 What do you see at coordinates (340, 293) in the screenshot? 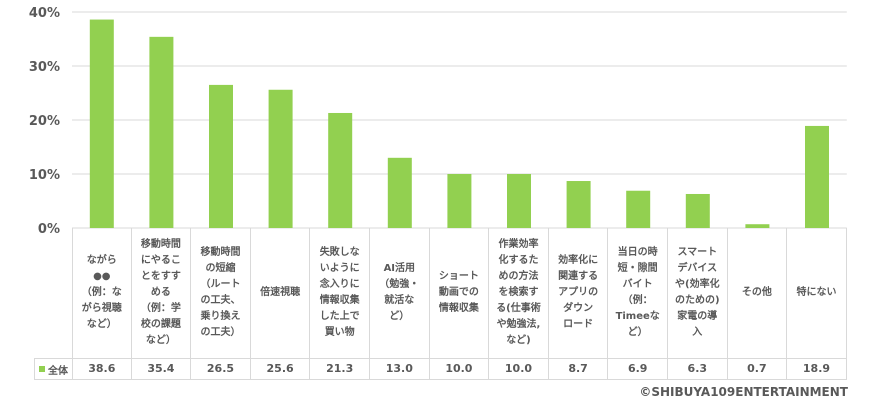
I see `category-label: 失敗しな いように 念入りに 情報収集 した上で 買い物` at bounding box center [340, 293].